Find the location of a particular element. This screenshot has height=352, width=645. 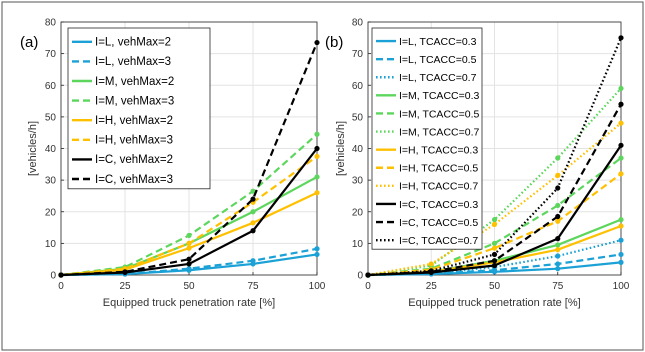

x-tick-label: 25 is located at coordinates (125, 286).